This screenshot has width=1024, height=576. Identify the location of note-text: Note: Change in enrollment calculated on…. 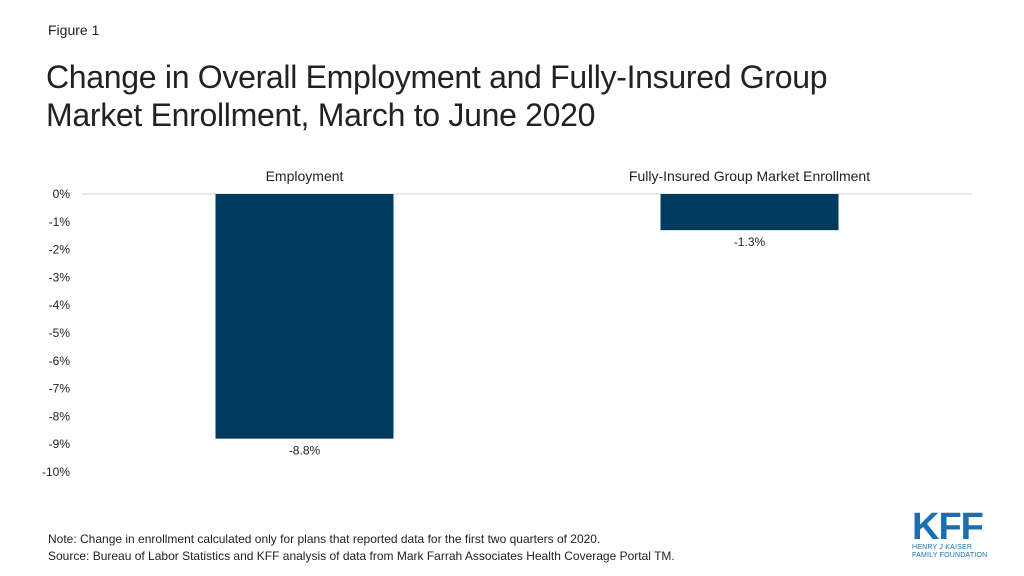
(324, 539).